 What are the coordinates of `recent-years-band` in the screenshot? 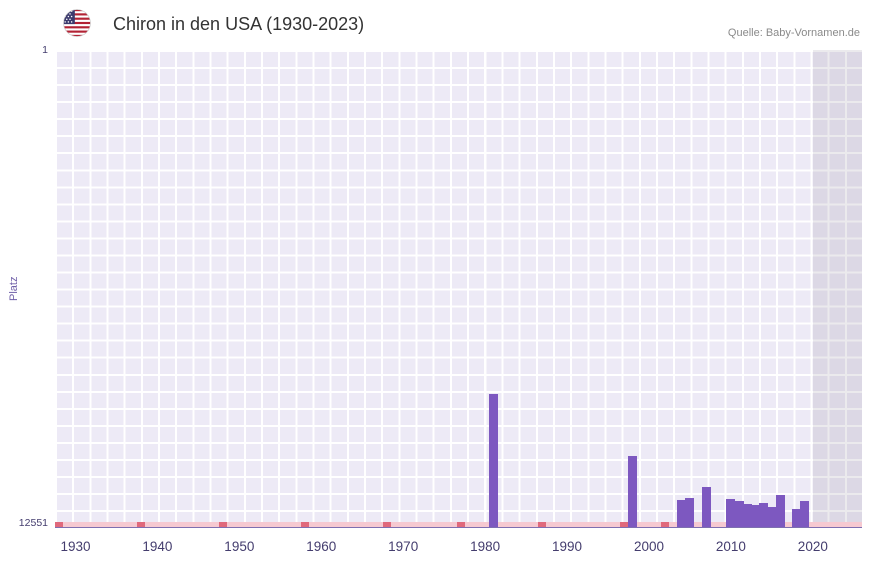 It's located at (837, 288).